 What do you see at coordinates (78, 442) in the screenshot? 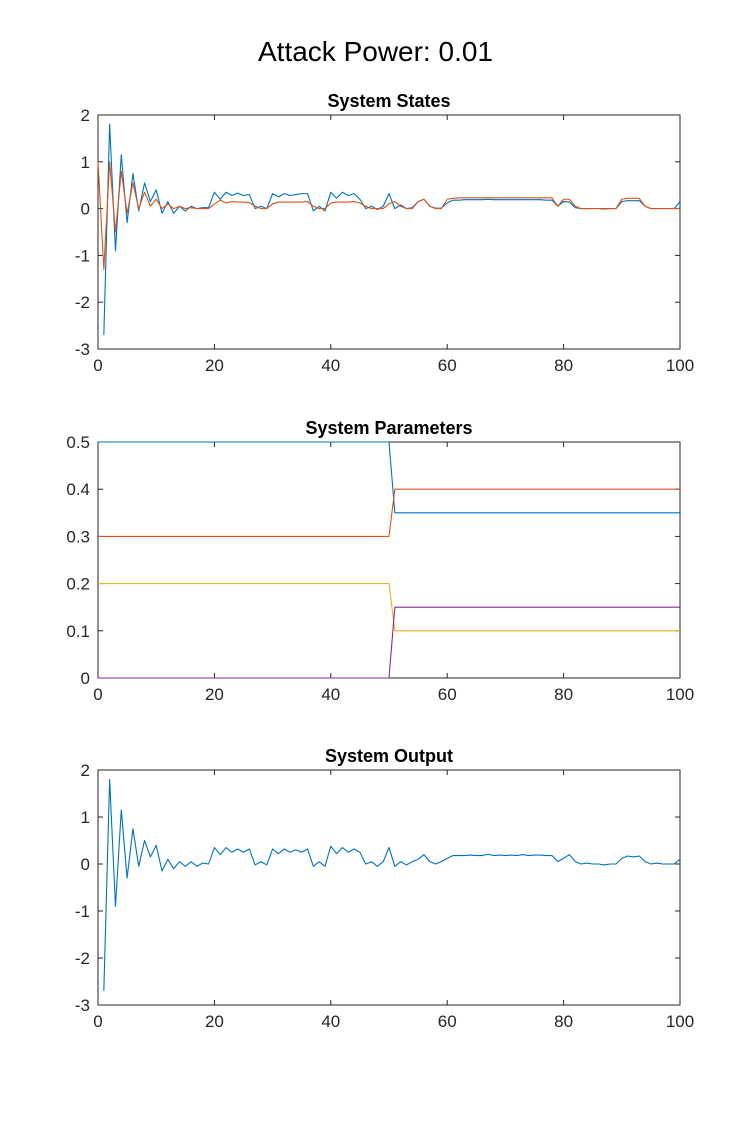
I see `y-tick-label: 0.5` at bounding box center [78, 442].